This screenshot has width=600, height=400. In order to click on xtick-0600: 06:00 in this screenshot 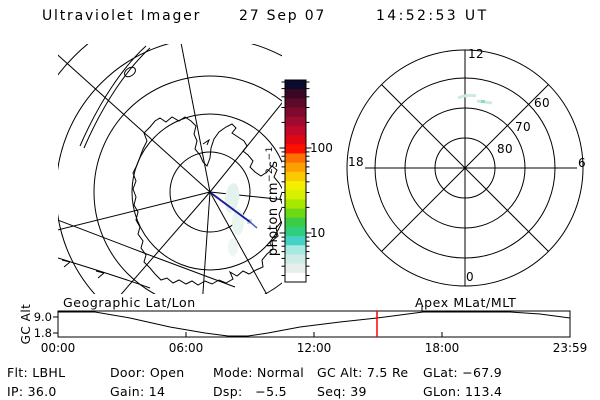, I will do `click(186, 348)`.